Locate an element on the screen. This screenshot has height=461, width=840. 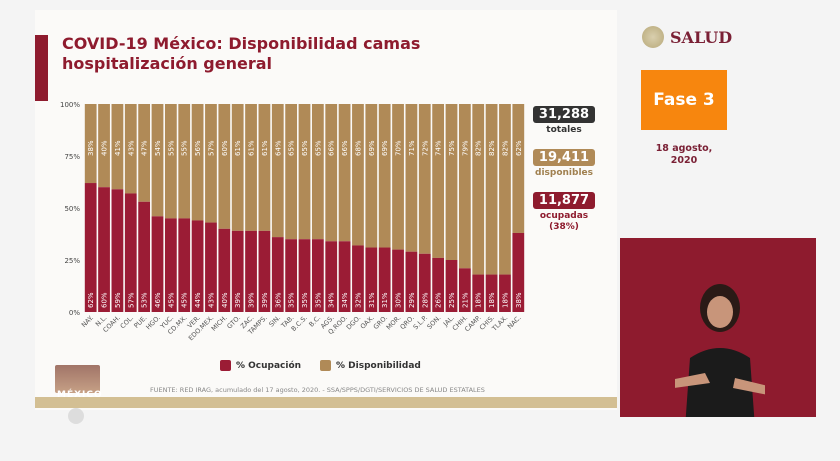
mexico-logo-text: MÉXICO is located at coordinates (80, 395).